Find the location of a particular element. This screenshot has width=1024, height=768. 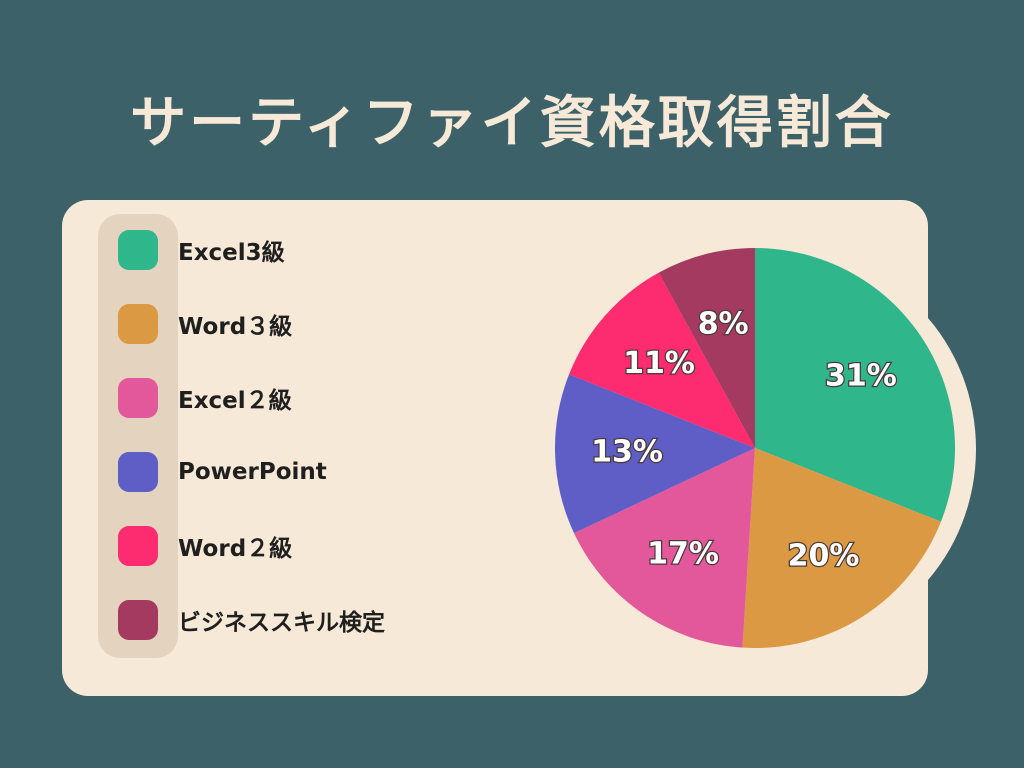

data-label-business-skill: 8% is located at coordinates (723, 324).